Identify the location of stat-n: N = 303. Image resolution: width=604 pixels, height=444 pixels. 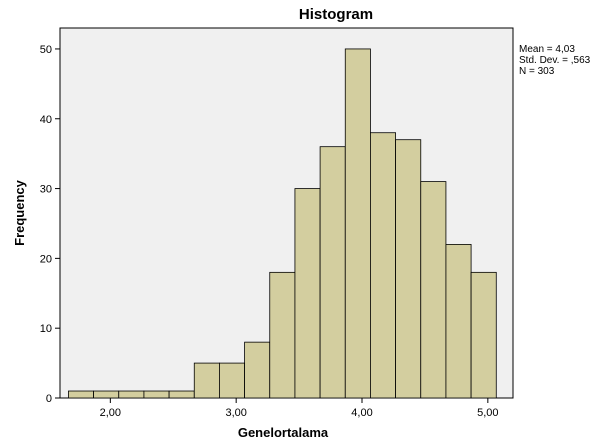
(537, 71).